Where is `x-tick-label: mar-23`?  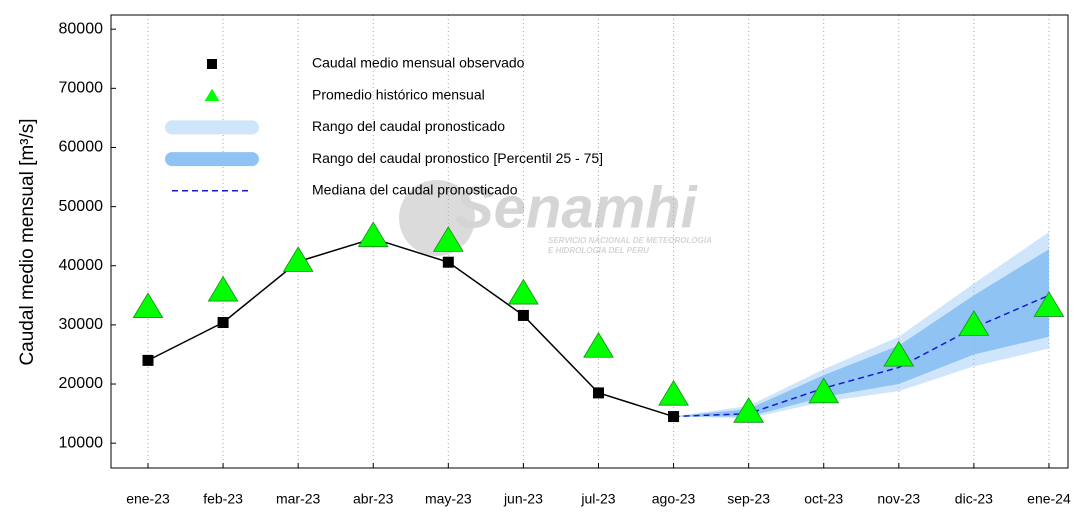
x-tick-label: mar-23 is located at coordinates (298, 499).